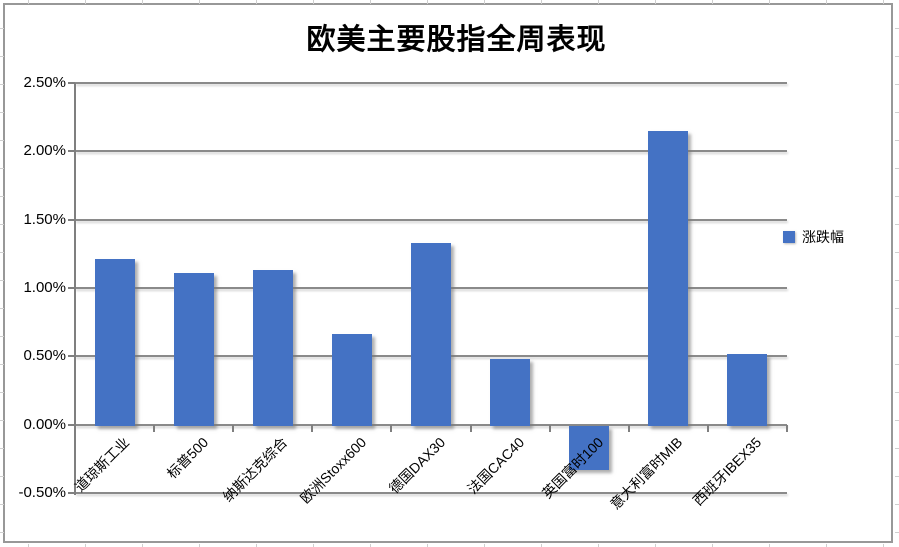 This screenshot has height=547, width=899. I want to click on legend: 涨跌幅, so click(813, 237).